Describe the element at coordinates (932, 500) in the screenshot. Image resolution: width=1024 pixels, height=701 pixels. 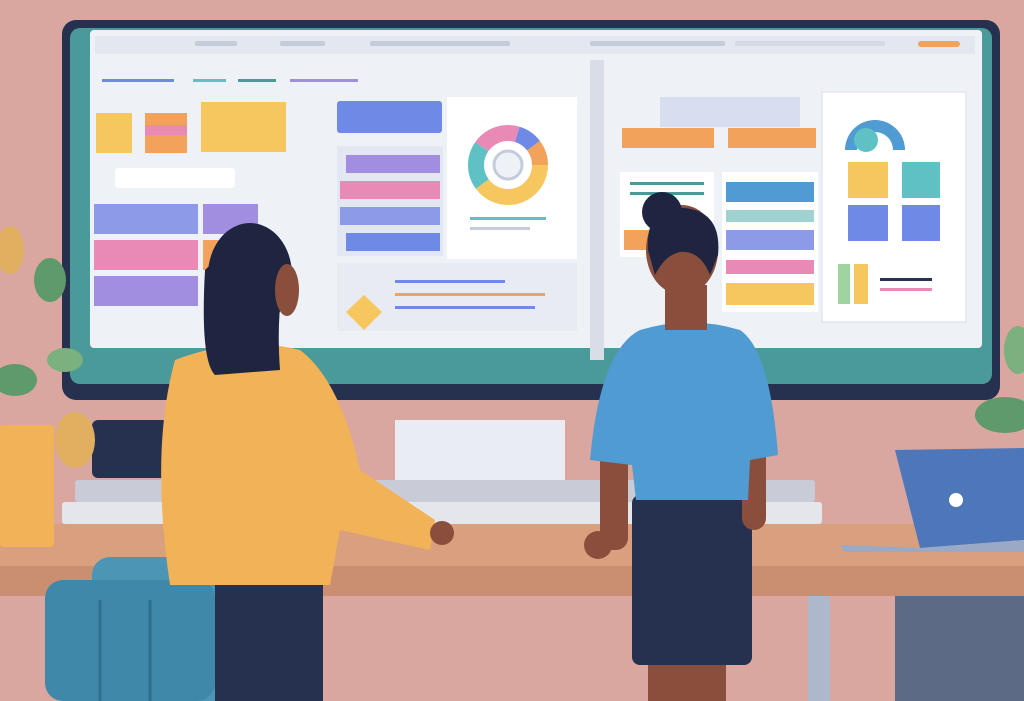
I see `laptop` at that location.